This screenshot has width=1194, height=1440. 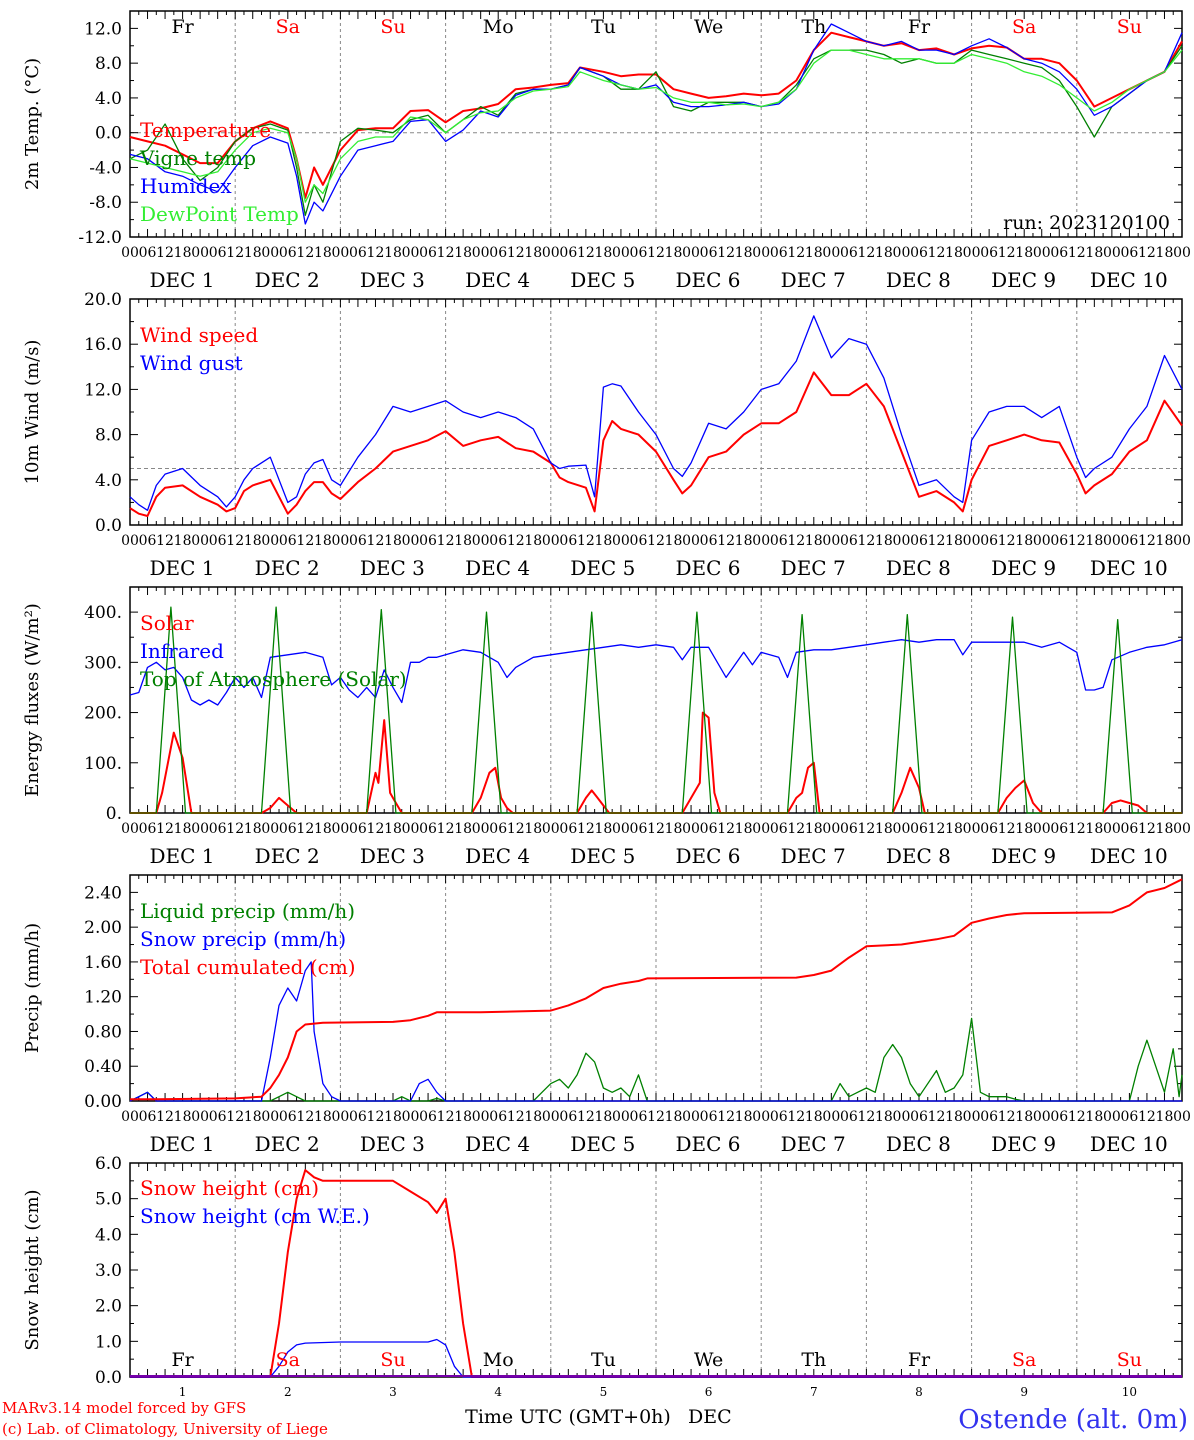 I want to click on date-label: DEC 7, so click(x=813, y=568).